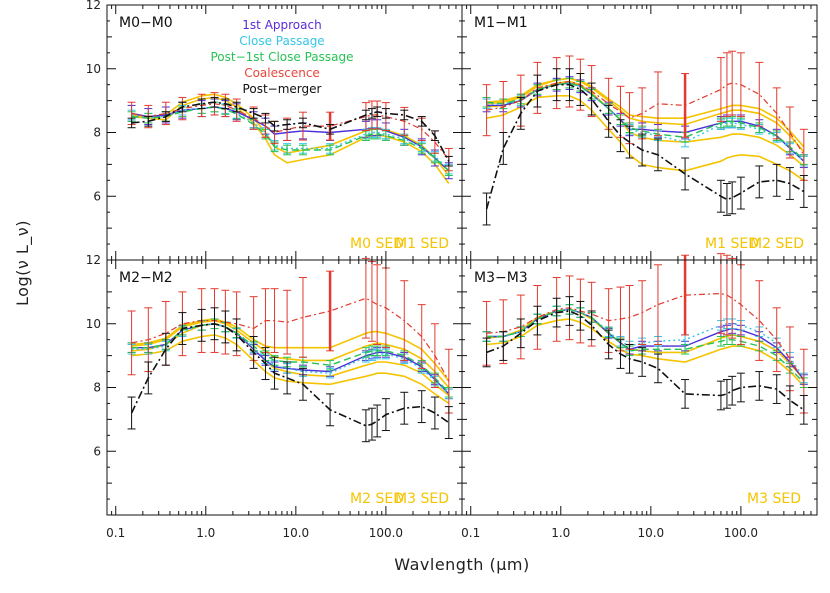 This screenshot has width=830, height=593. Describe the element at coordinates (23, 263) in the screenshot. I see `y-axis-title: Log(ν L_ν)` at that location.